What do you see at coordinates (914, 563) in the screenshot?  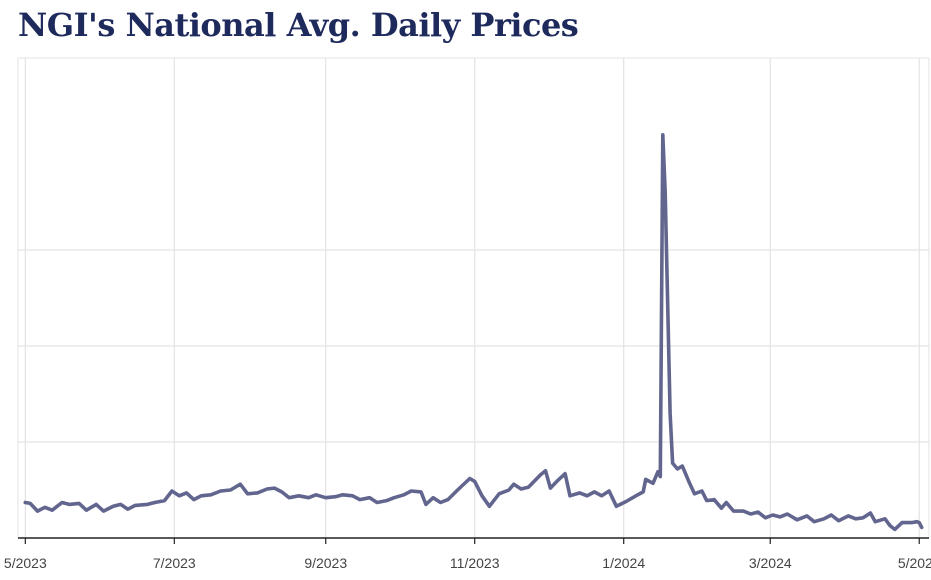 I see `x-tick-label: 5/2024` at bounding box center [914, 563].